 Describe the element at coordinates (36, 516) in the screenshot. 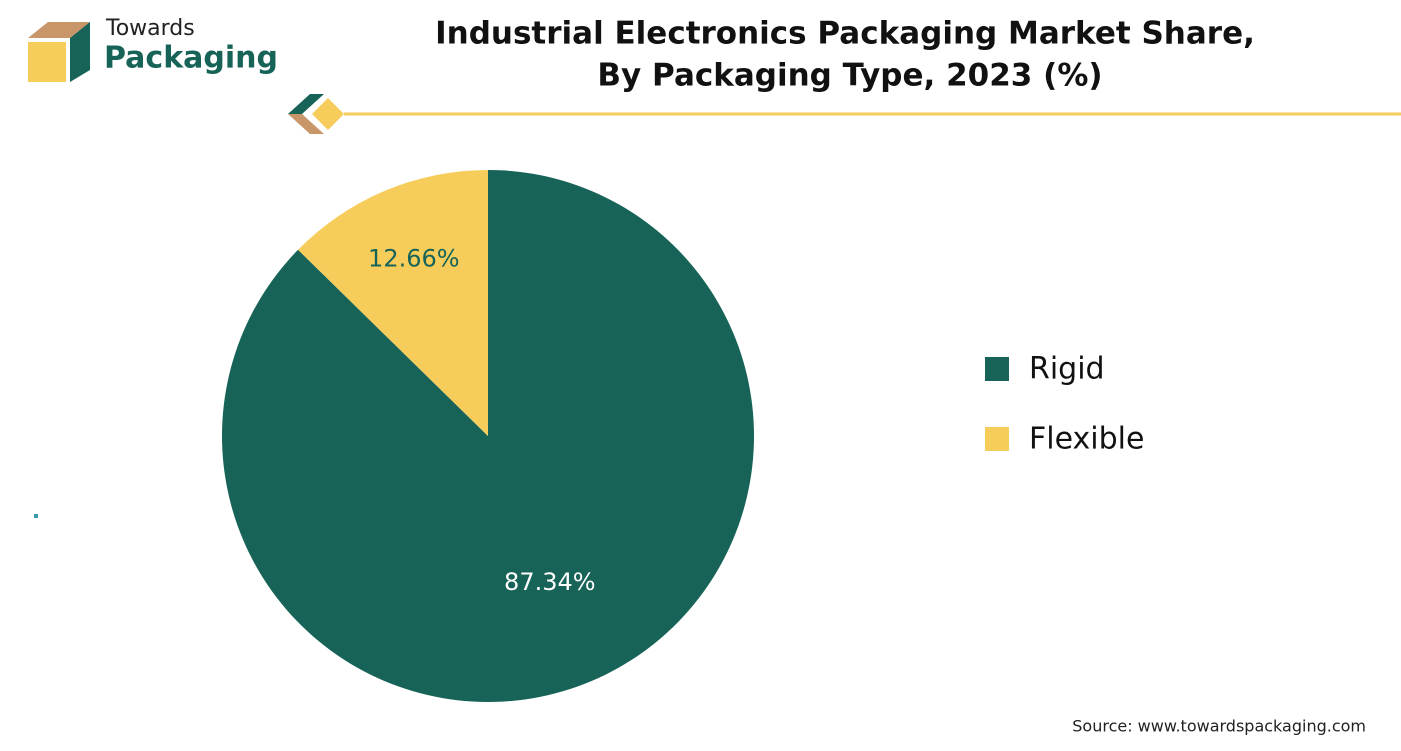

I see `dot` at that location.